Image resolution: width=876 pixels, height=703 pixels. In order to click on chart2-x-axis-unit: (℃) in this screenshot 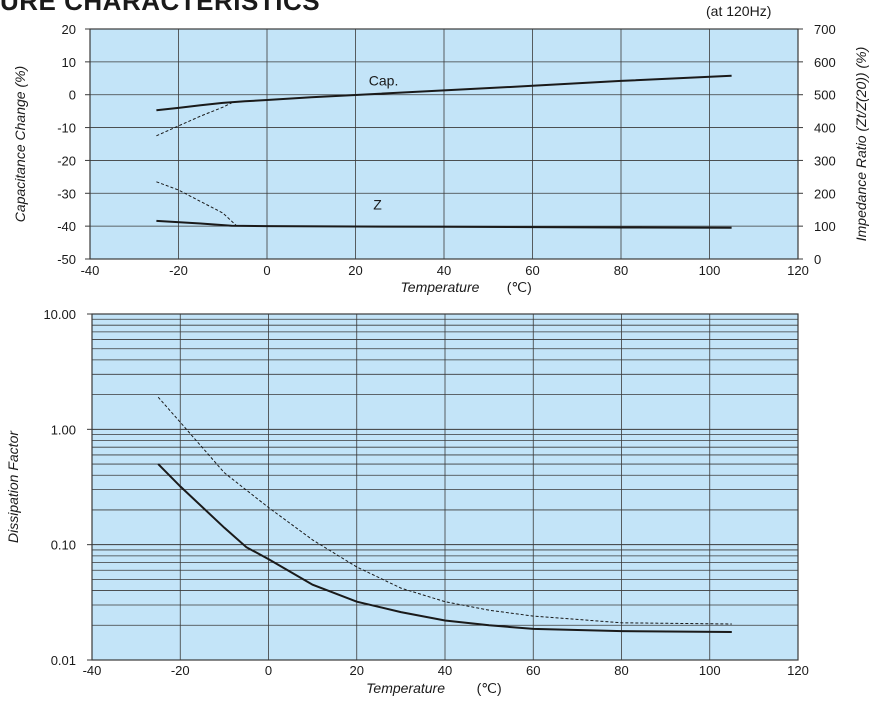, I will do `click(489, 688)`.